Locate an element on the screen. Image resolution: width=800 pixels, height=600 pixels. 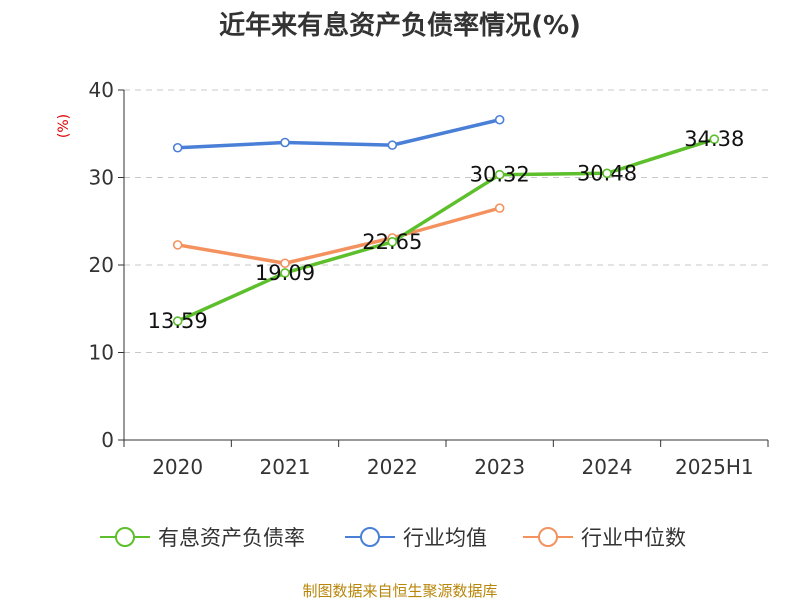
y-tick-label: 30 is located at coordinates (101, 178).